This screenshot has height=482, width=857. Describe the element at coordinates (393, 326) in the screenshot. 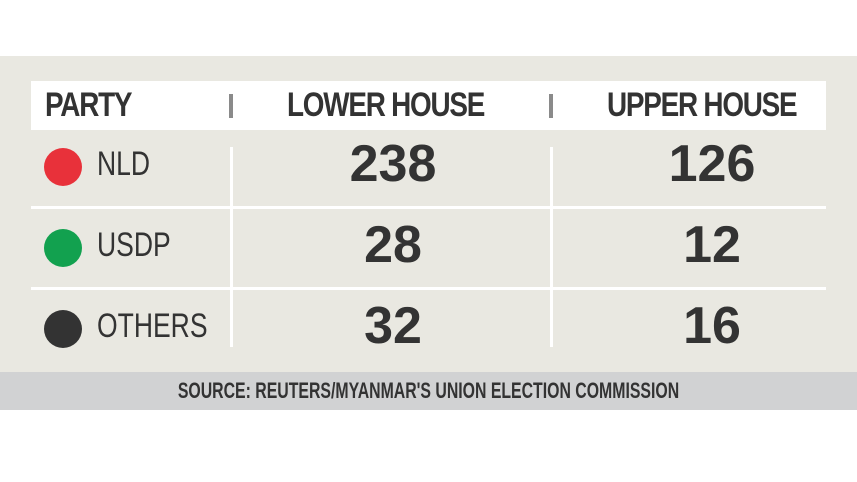

I see `lower-house-seats: 32` at that location.